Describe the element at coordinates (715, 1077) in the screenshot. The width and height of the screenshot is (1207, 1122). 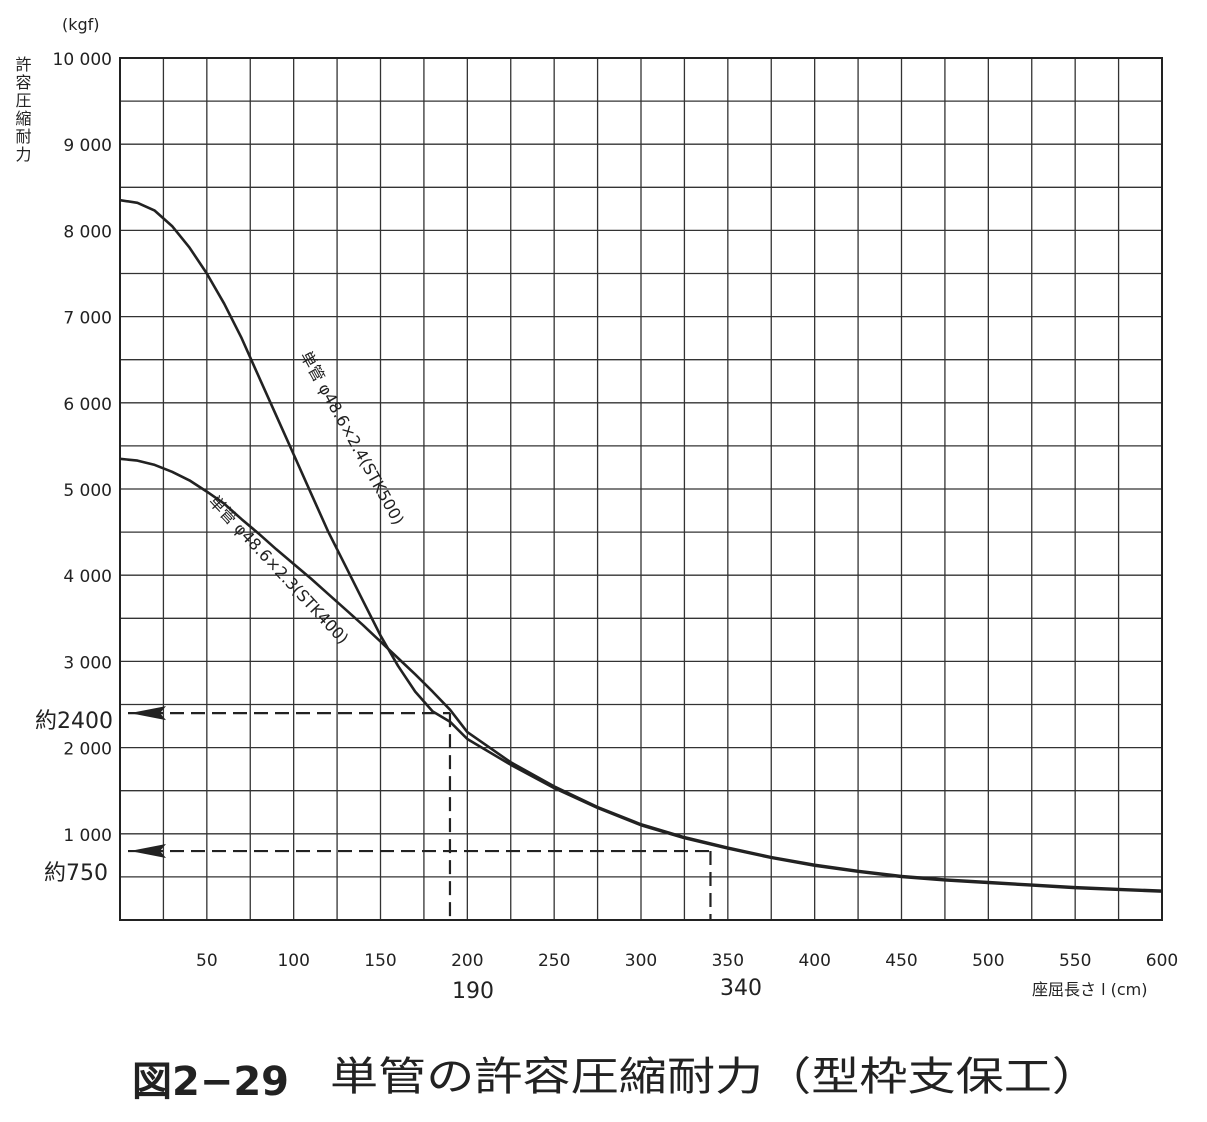
I see `figure-caption: 単管の許容圧縮耐力（型枠支保工）` at that location.